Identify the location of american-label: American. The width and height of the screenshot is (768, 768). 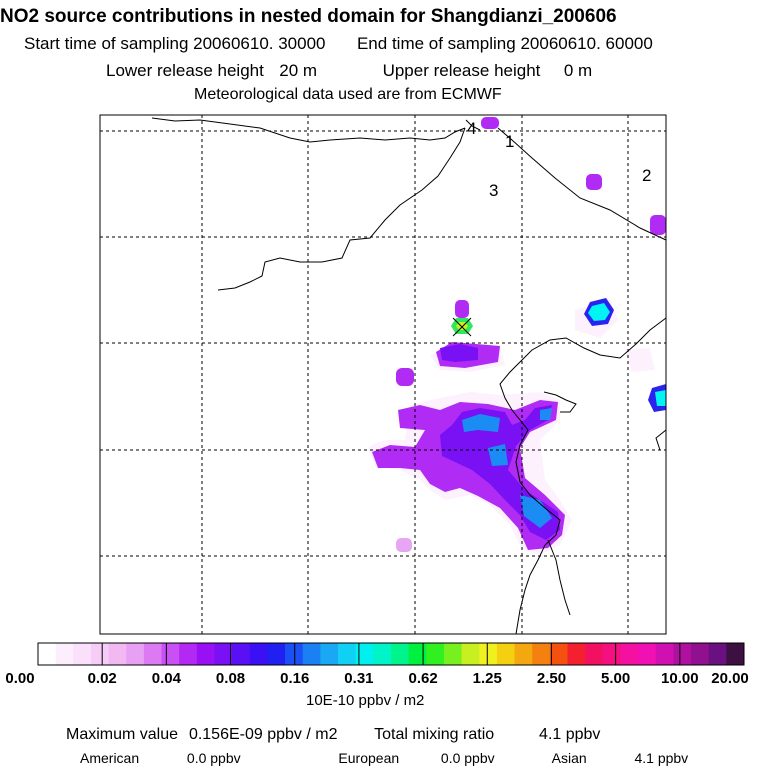
(110, 758).